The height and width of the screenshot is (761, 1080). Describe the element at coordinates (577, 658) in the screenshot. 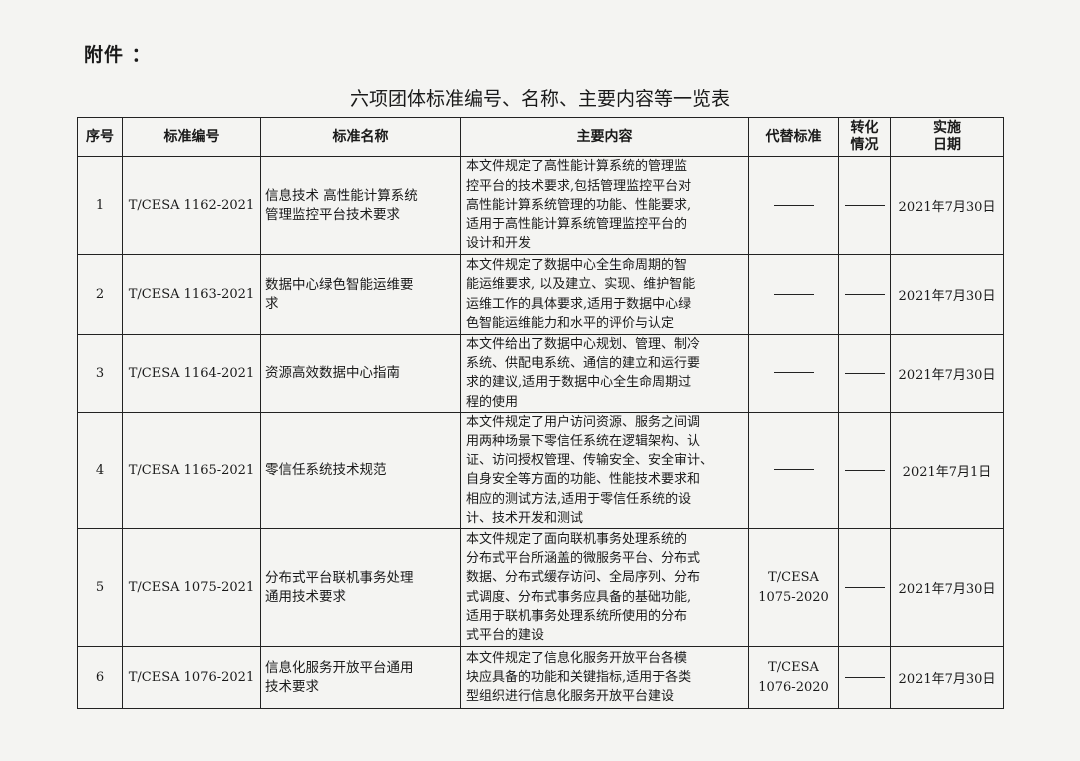

I see `content-line: 本文件规定了信息化服务开放平台各模` at that location.